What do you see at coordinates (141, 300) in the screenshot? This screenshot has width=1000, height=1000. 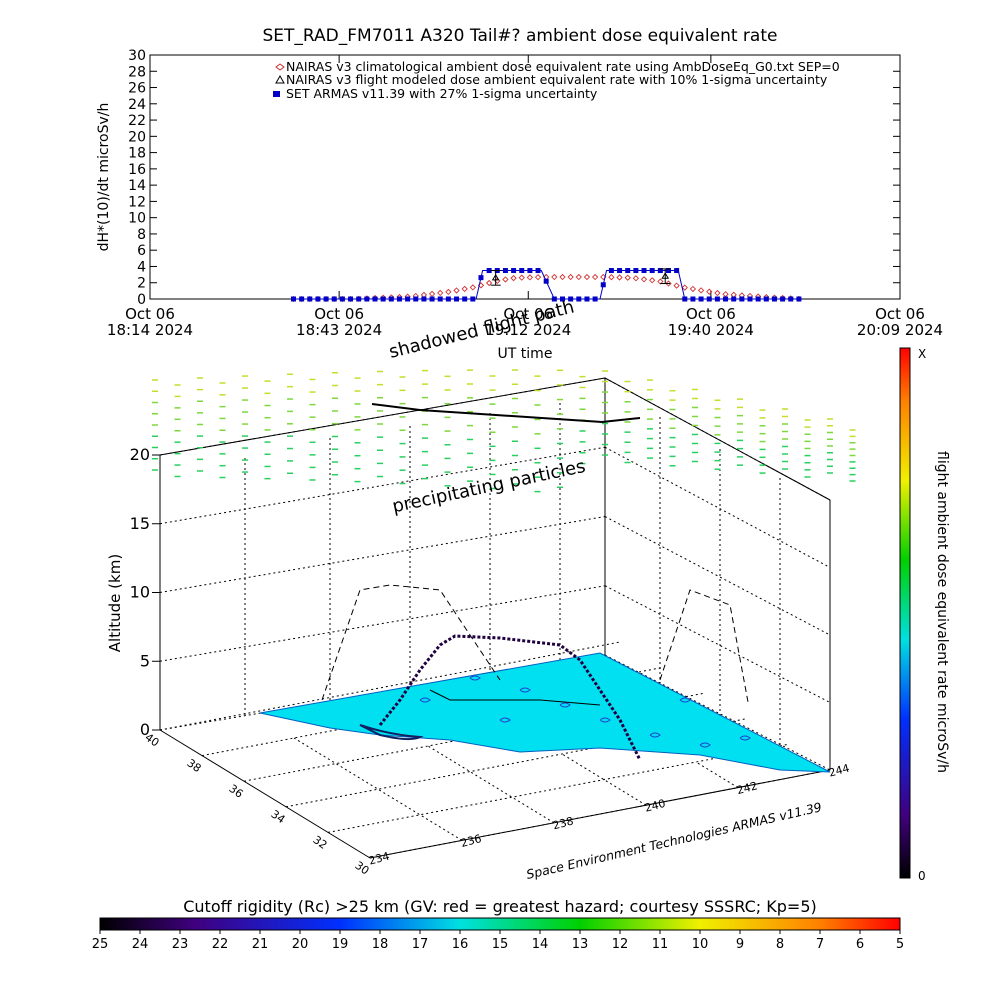 I see `y-tick-label: 0` at bounding box center [141, 300].